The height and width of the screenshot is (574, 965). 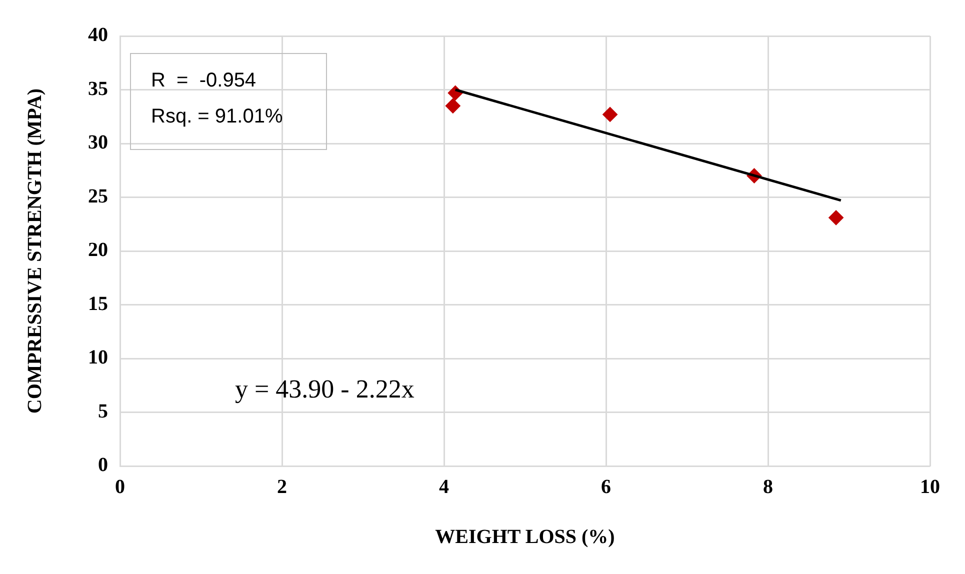 I want to click on y-tick-label: 5, so click(x=103, y=411).